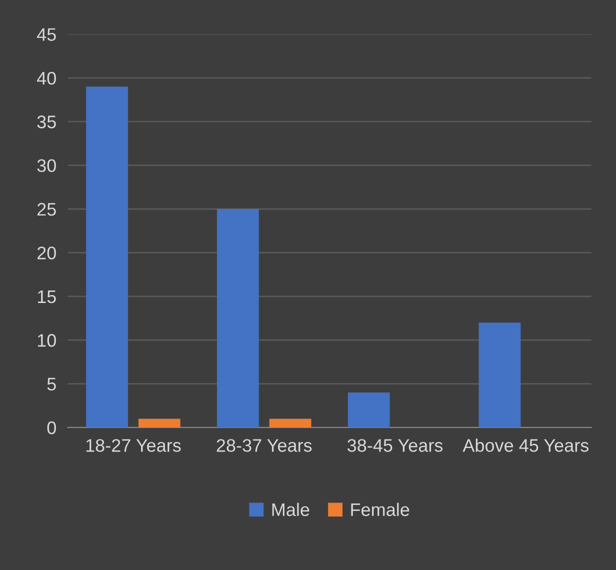 The height and width of the screenshot is (570, 616). What do you see at coordinates (46, 253) in the screenshot?
I see `y-tick-label: 20` at bounding box center [46, 253].